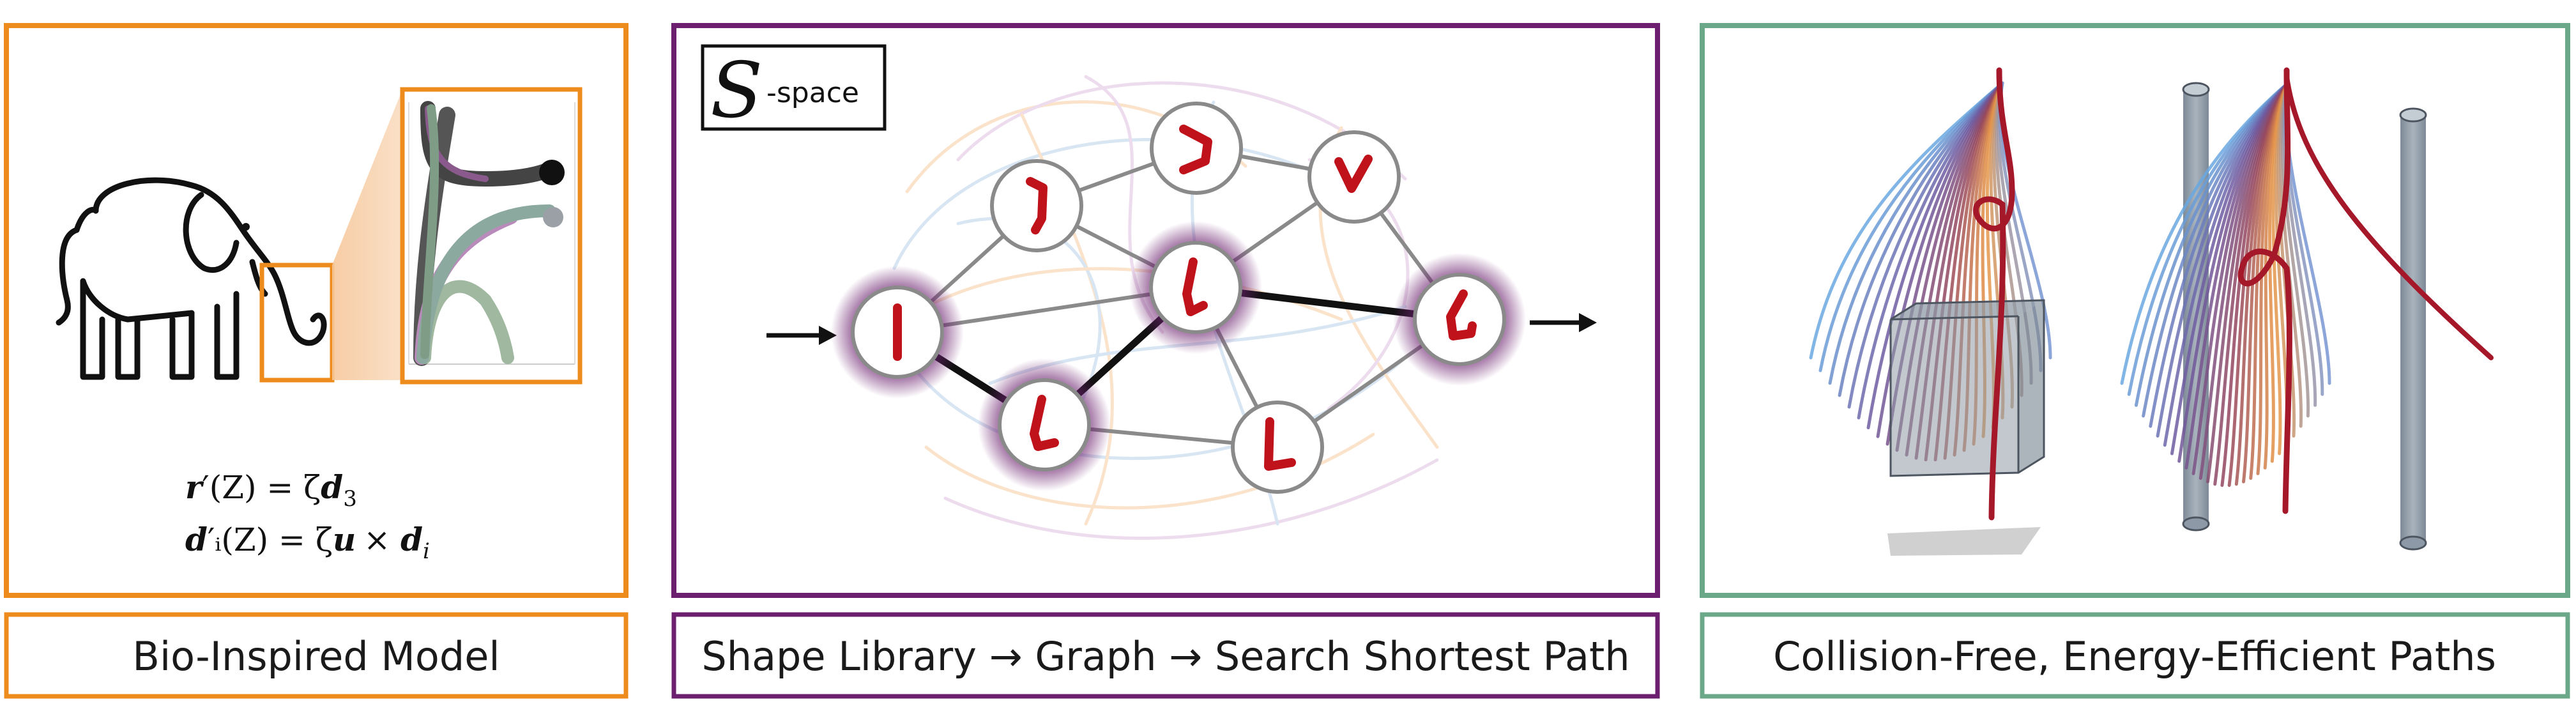  I want to click on equation-2: d′ᵢ(Z) = ζu × di, so click(307, 542).